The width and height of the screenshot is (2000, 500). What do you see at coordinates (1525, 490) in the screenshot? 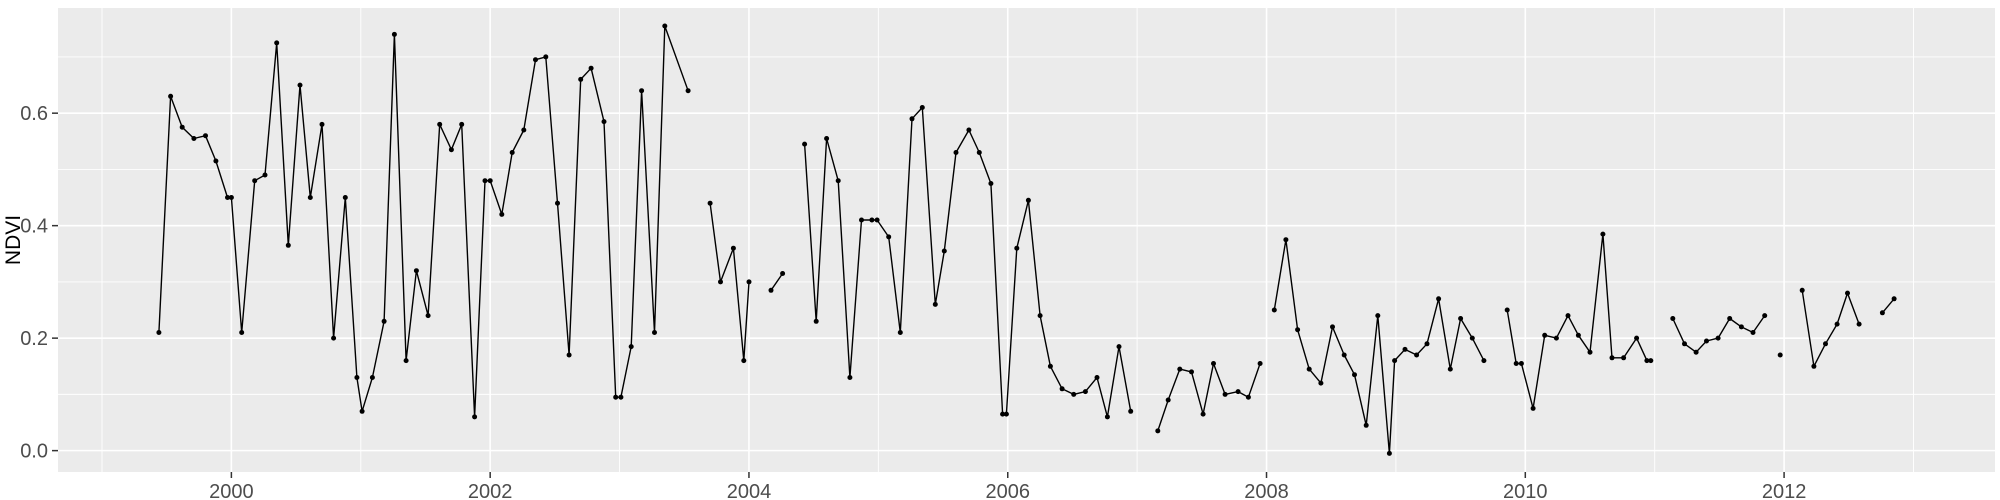
I see `x-tick-label: 2010` at bounding box center [1525, 490].